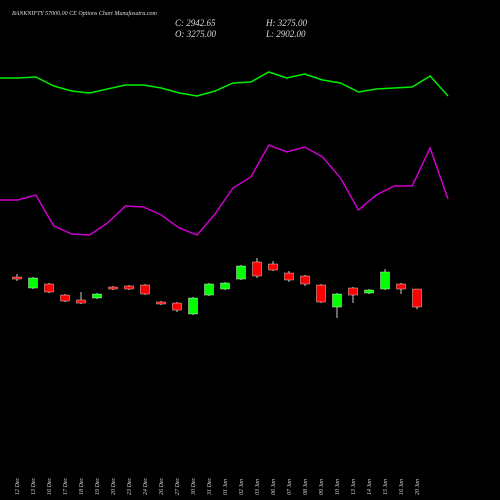 The height and width of the screenshot is (500, 500). What do you see at coordinates (286, 23) in the screenshot?
I see `header-high: H: 3275.00` at bounding box center [286, 23].